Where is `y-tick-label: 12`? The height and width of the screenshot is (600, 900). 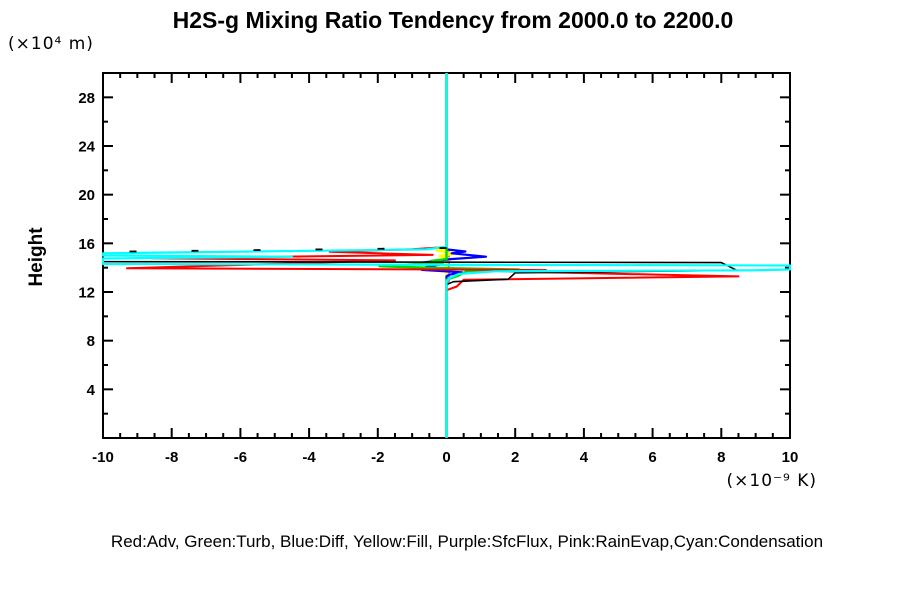 y-tick-label: 12 is located at coordinates (86, 293).